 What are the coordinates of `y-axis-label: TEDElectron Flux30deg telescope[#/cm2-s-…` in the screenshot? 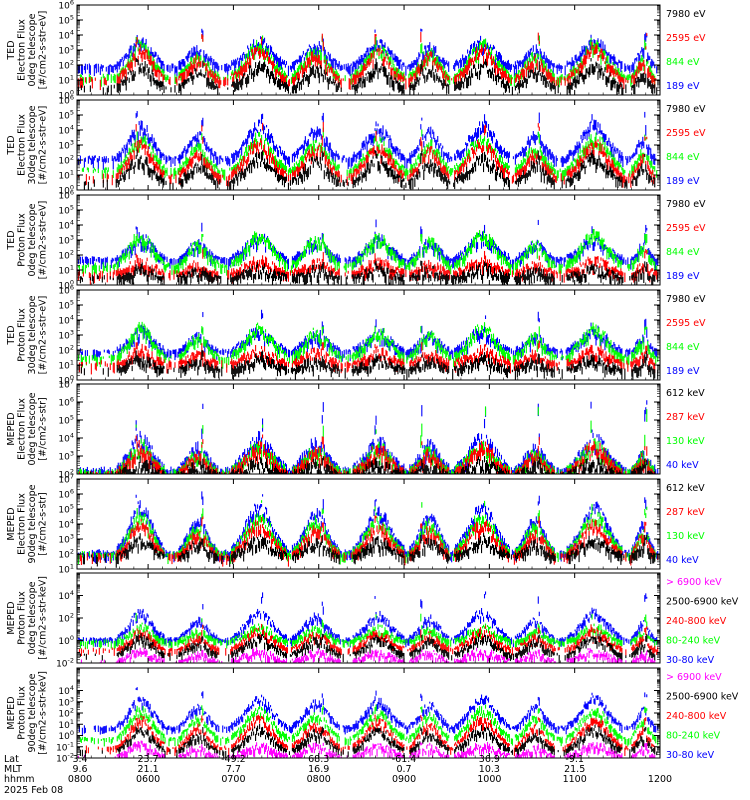 It's located at (27, 144).